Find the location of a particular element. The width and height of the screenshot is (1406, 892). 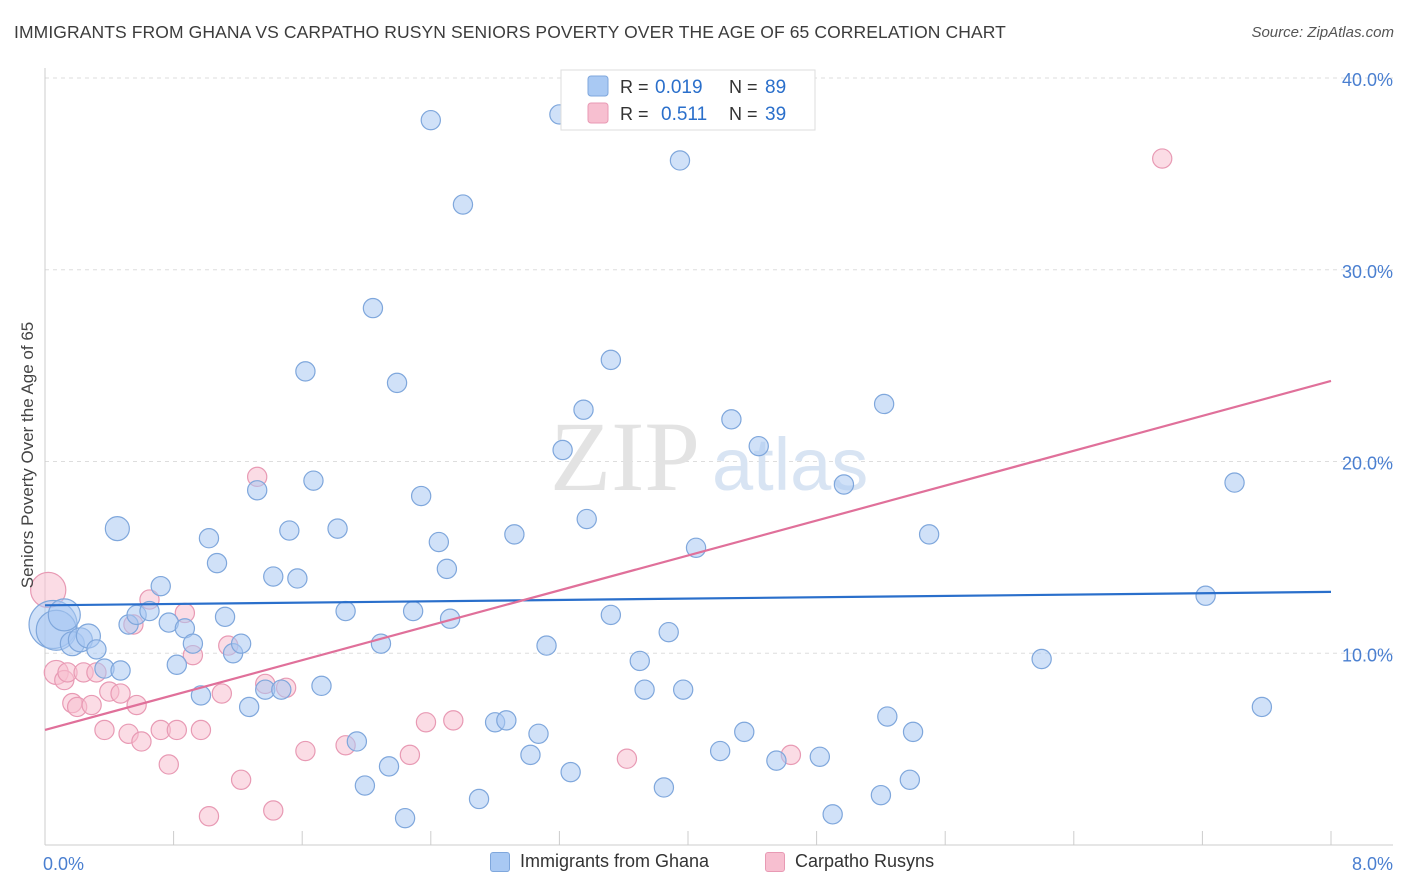

legend-item-rusyns: Carpatho Rusyns is located at coordinates (849, 861).